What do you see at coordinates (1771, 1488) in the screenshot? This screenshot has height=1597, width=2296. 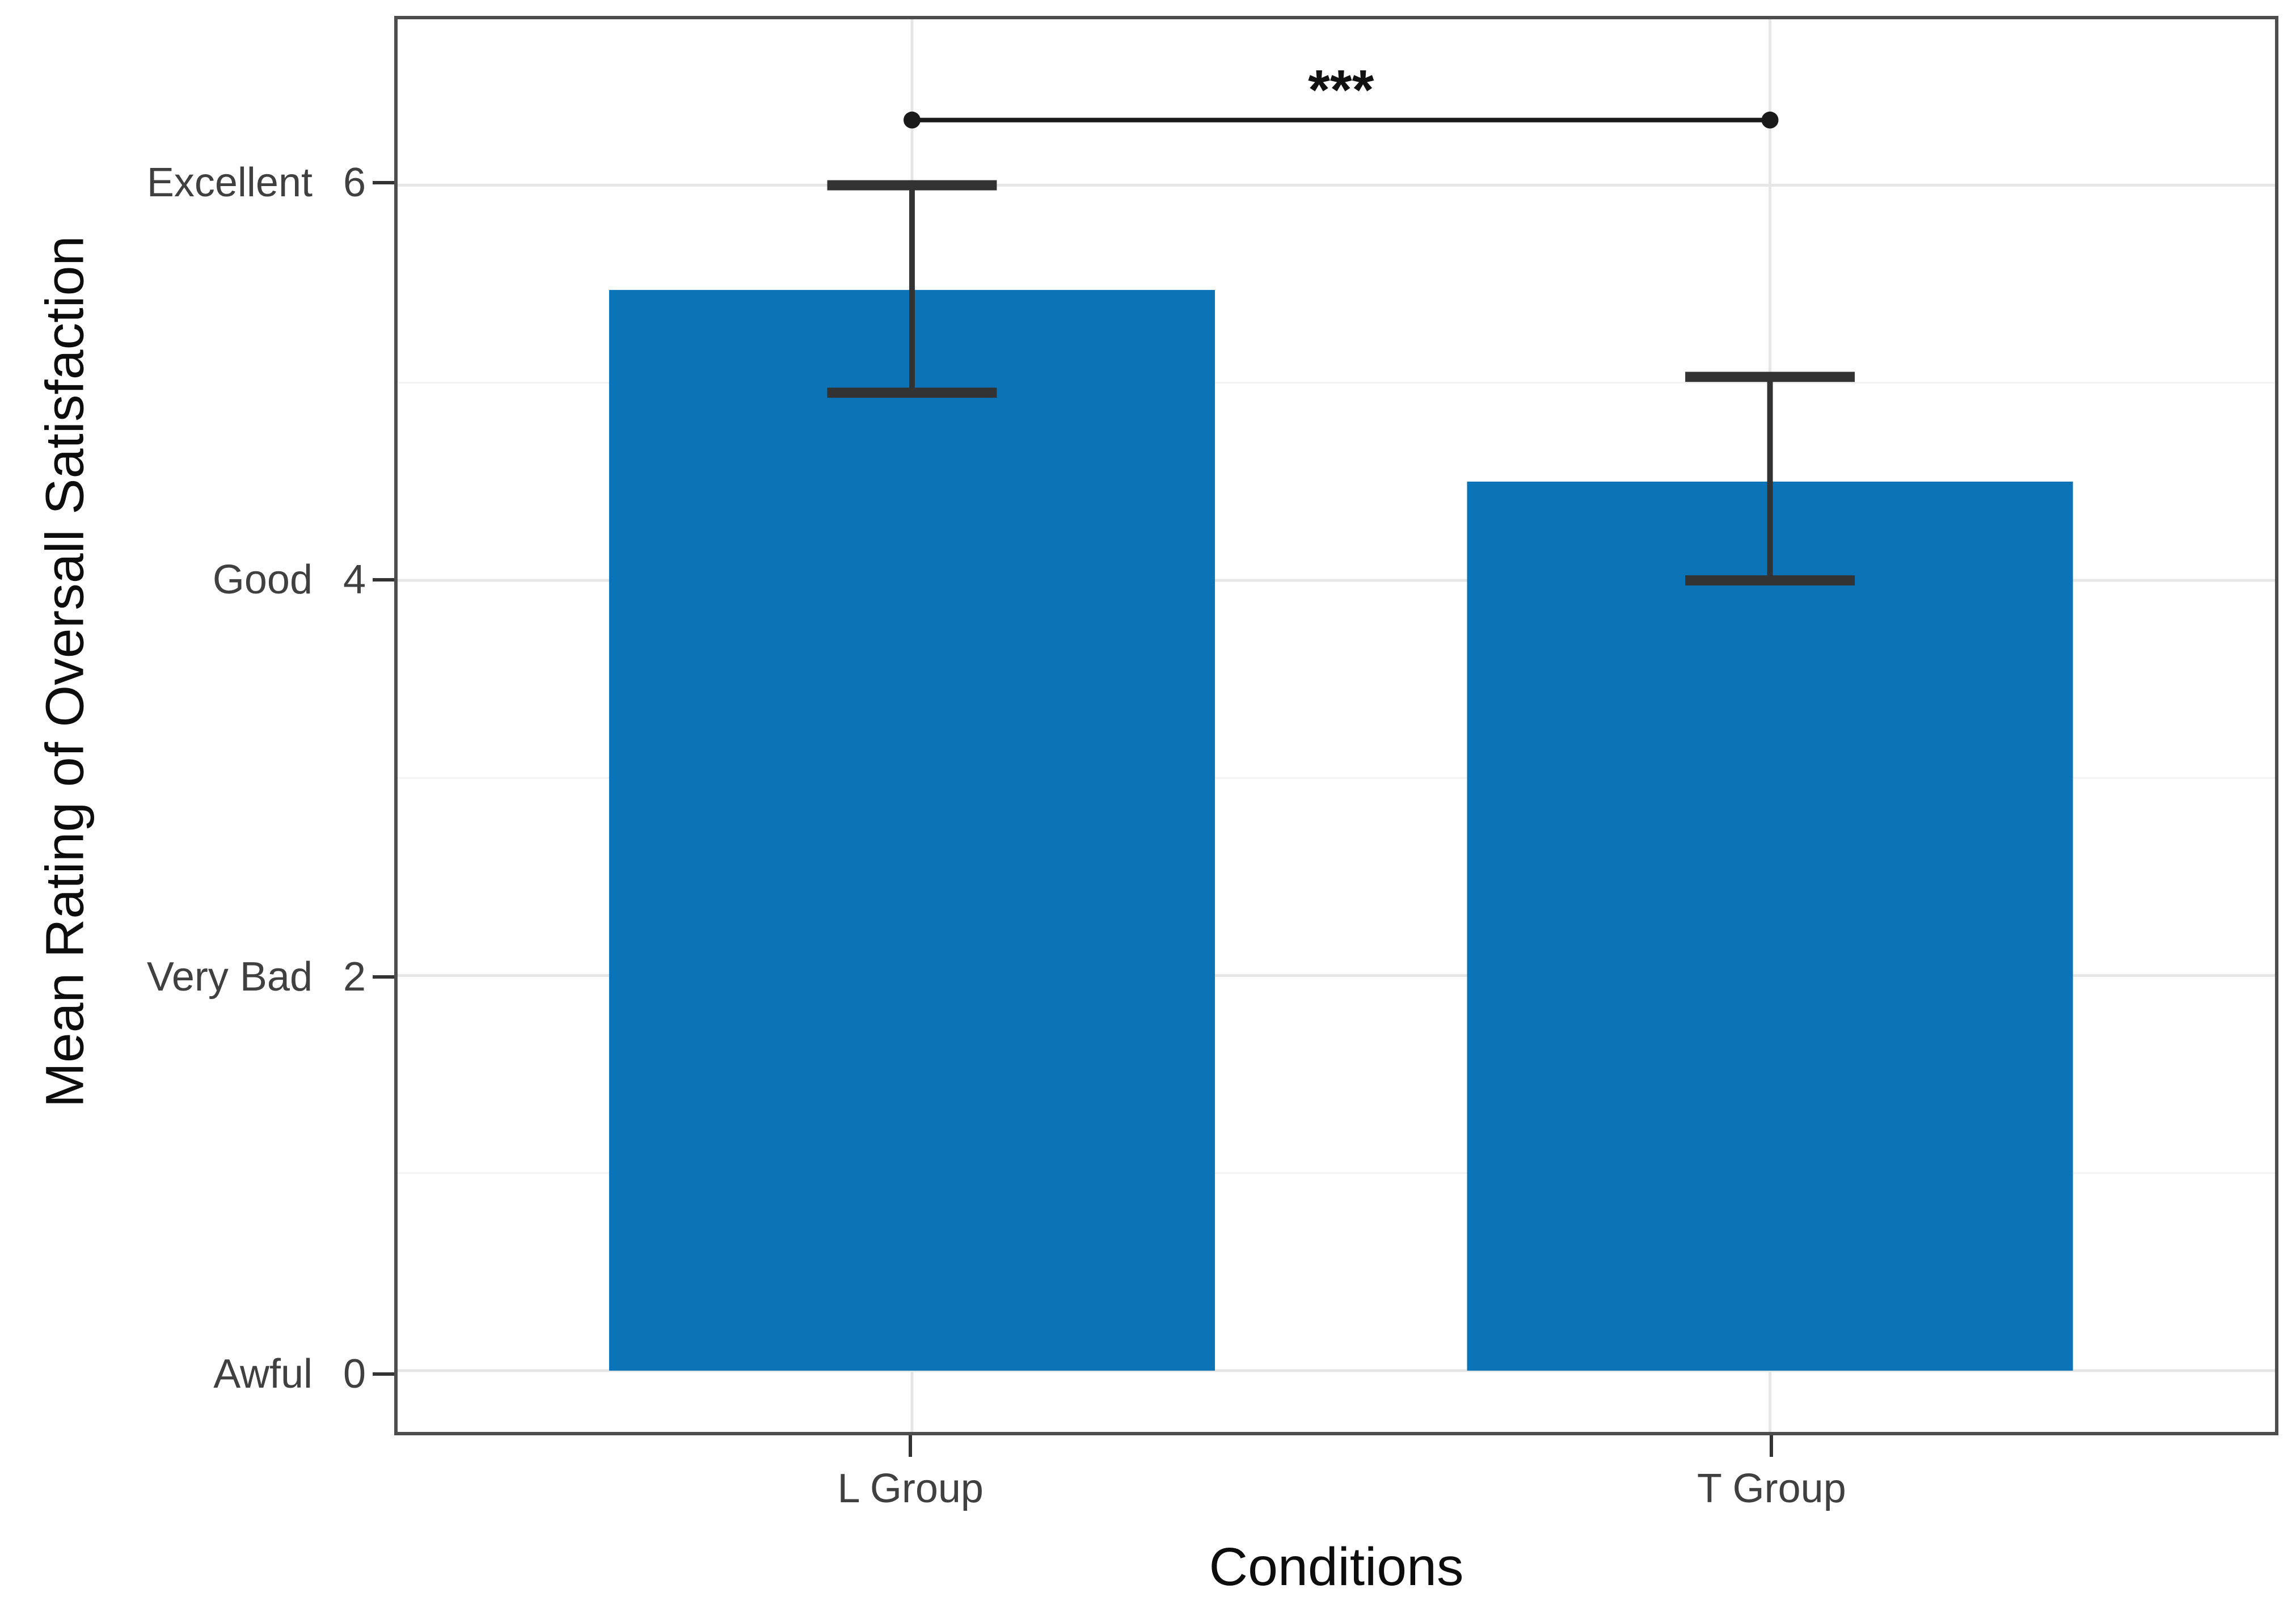 I see `x-category-label-t-group: T Group` at bounding box center [1771, 1488].